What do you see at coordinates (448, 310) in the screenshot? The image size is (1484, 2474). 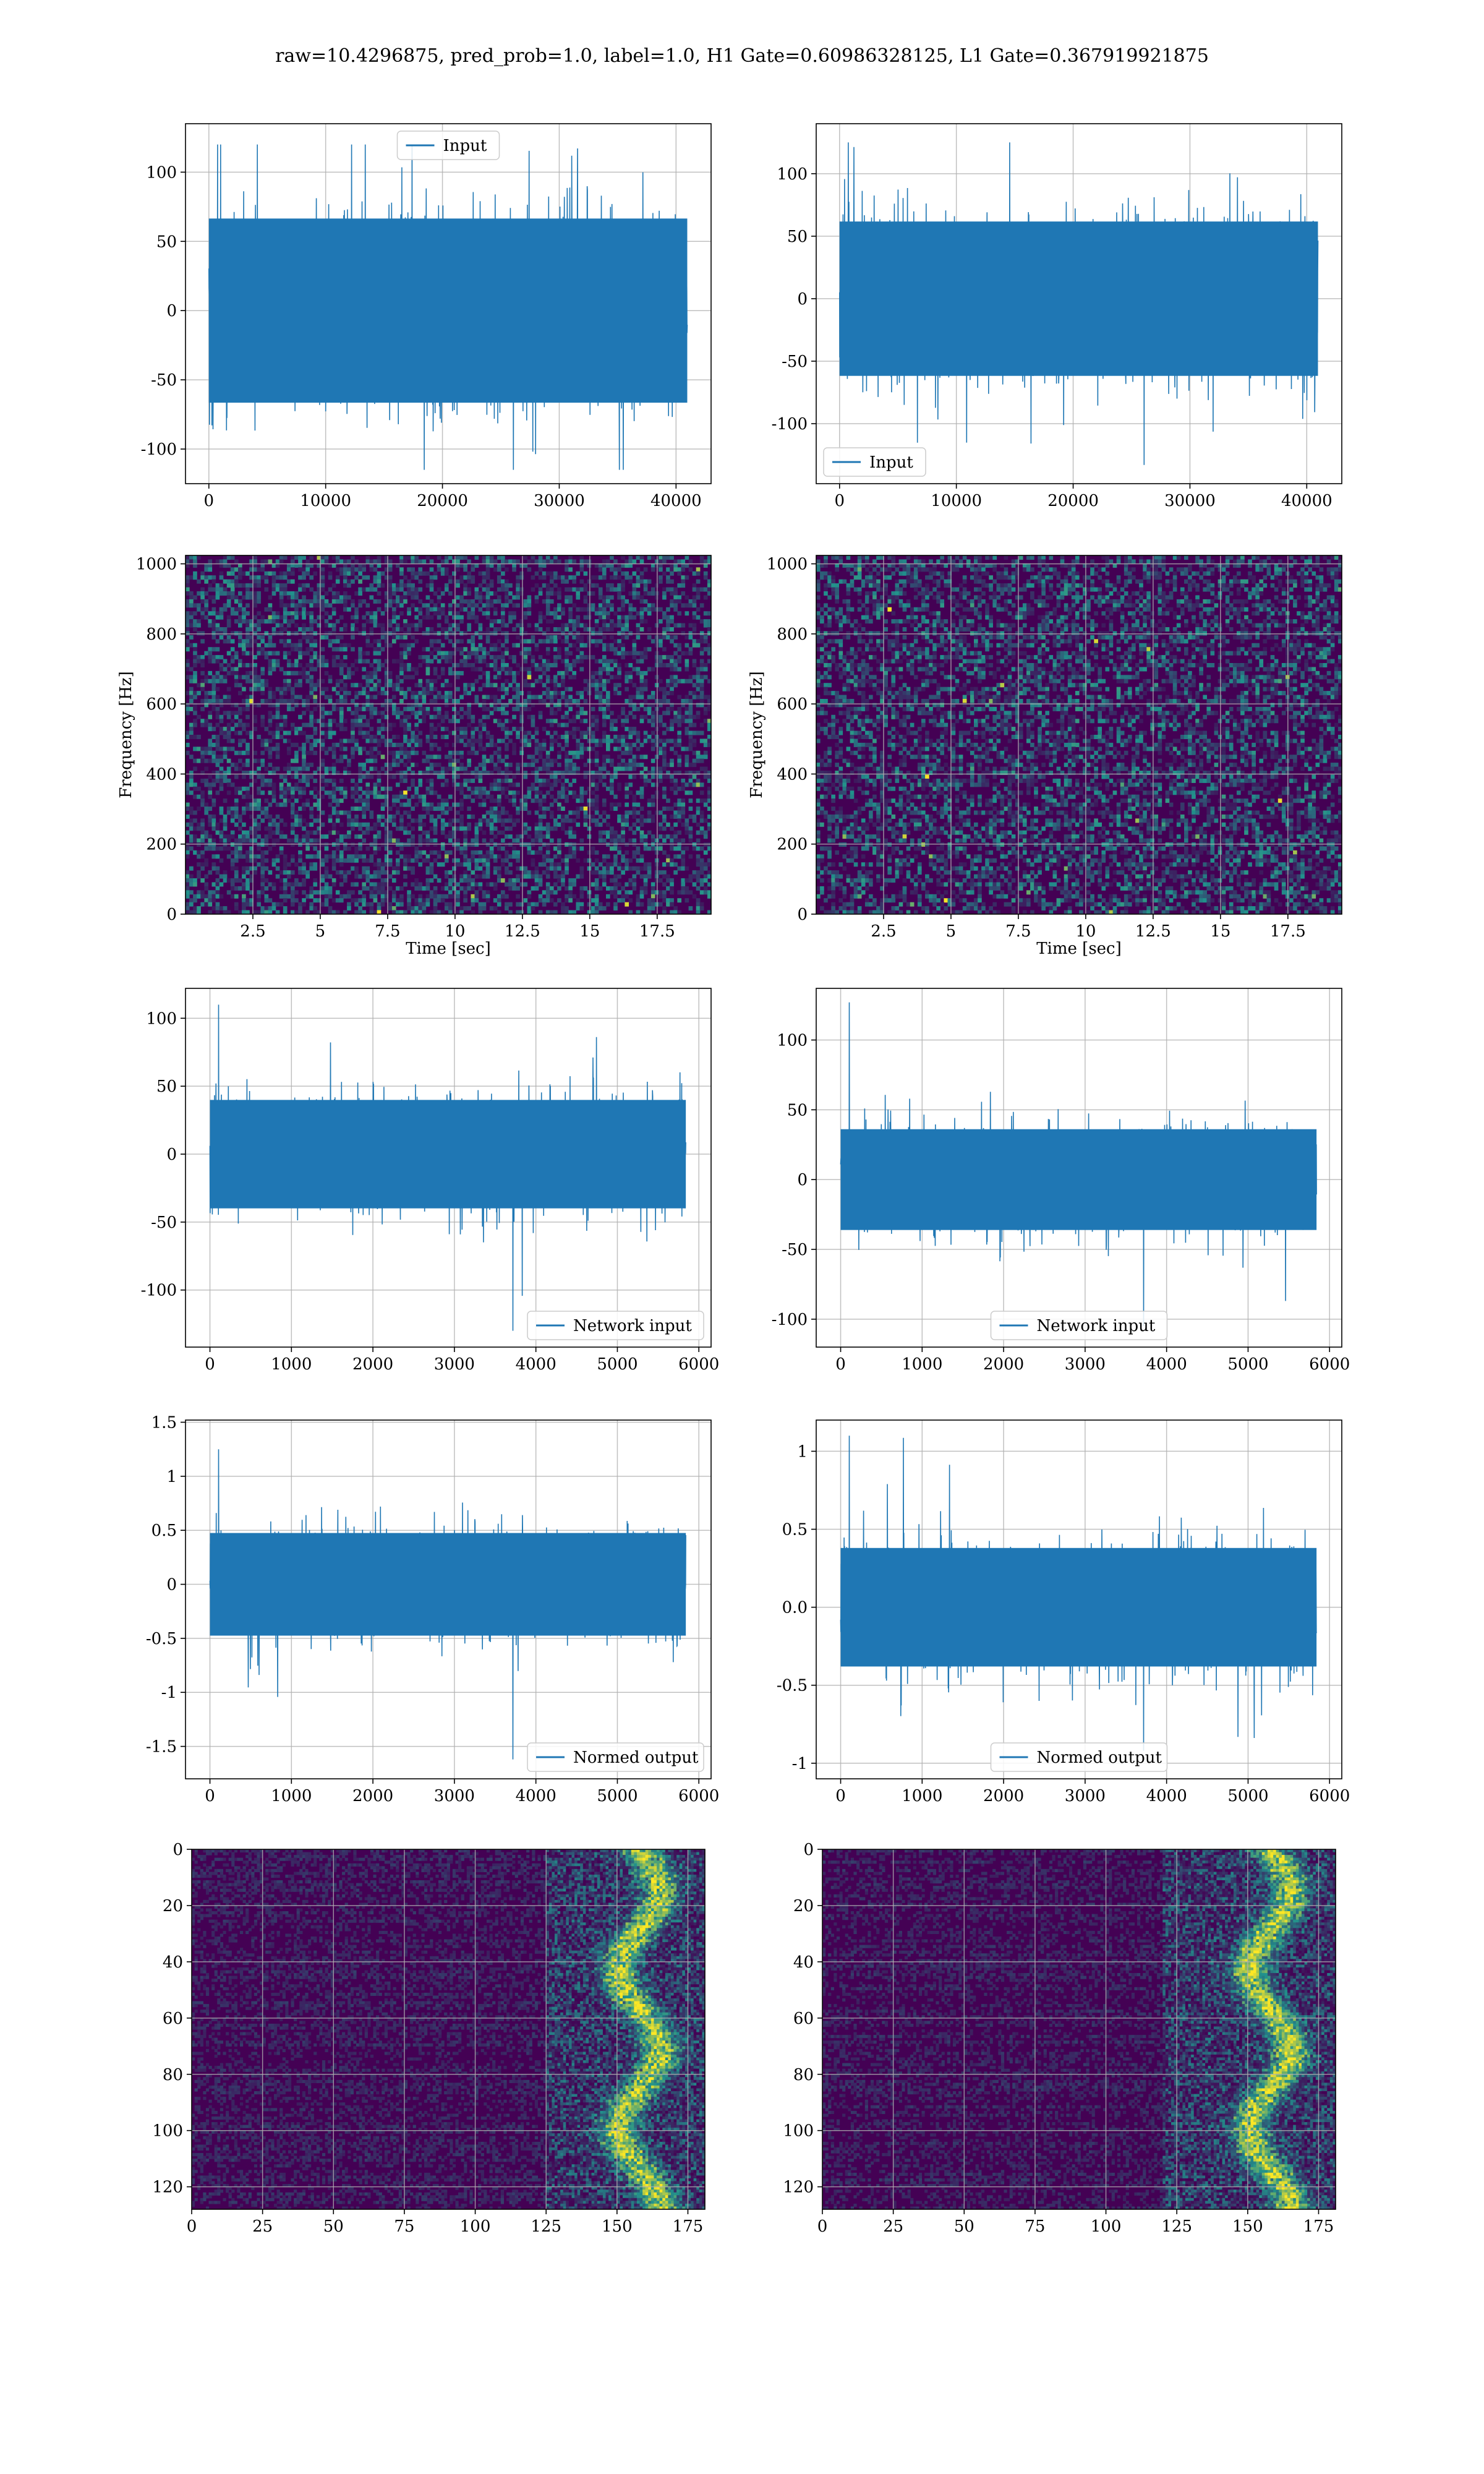 I see `series-core-band` at bounding box center [448, 310].